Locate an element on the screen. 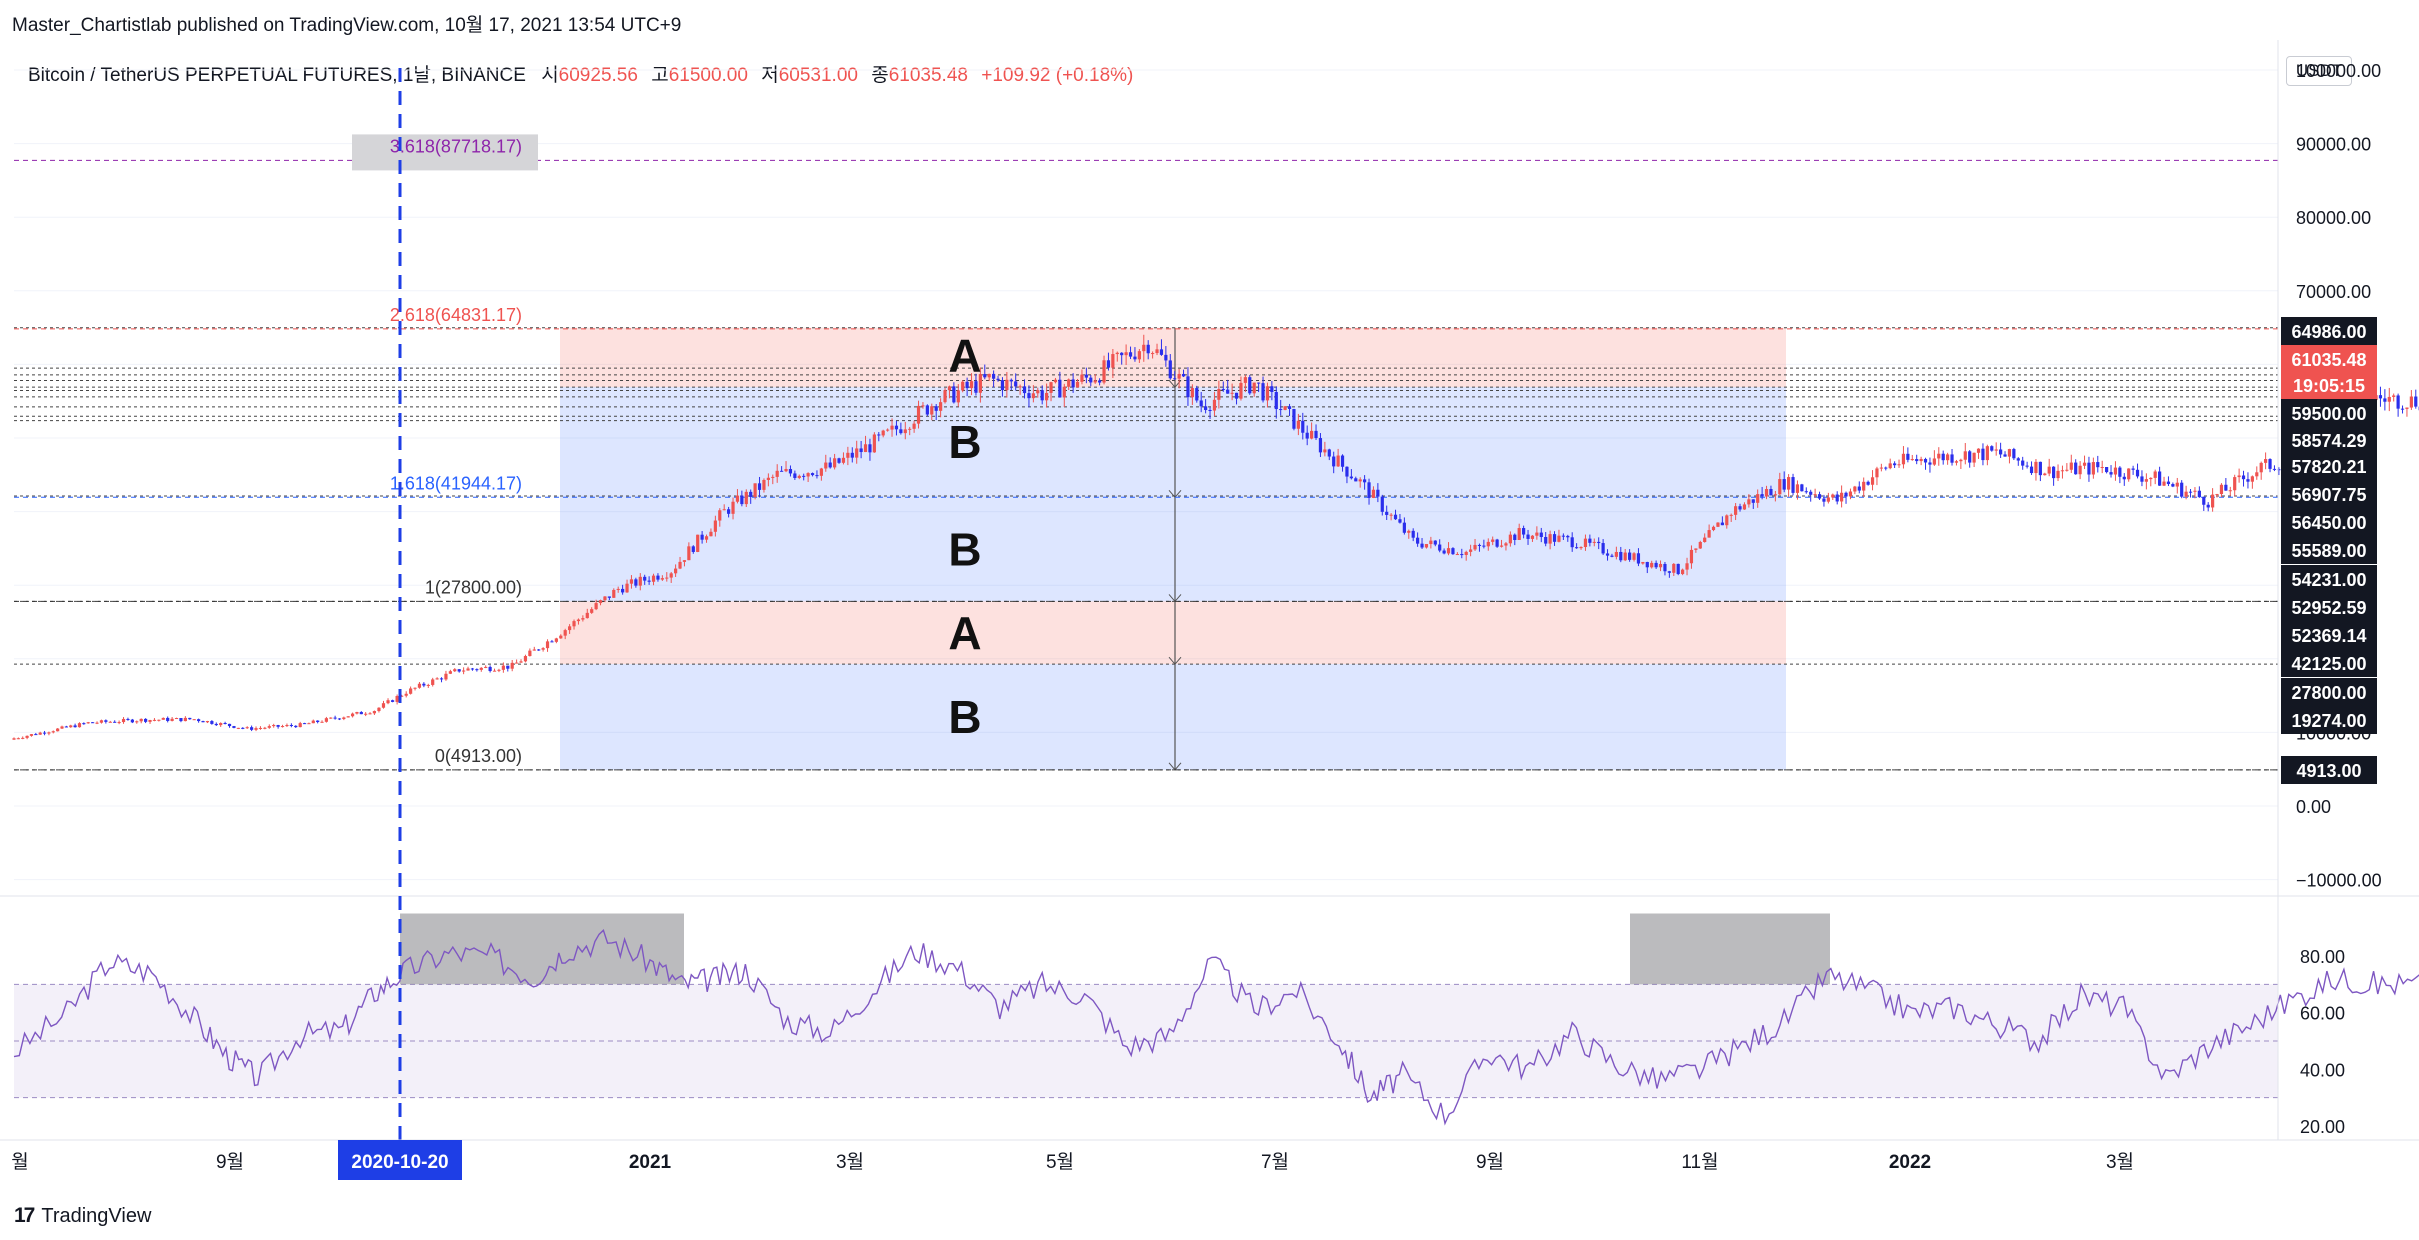 The image size is (2419, 1240). price-tag-label: 27800.00 is located at coordinates (2328, 693).